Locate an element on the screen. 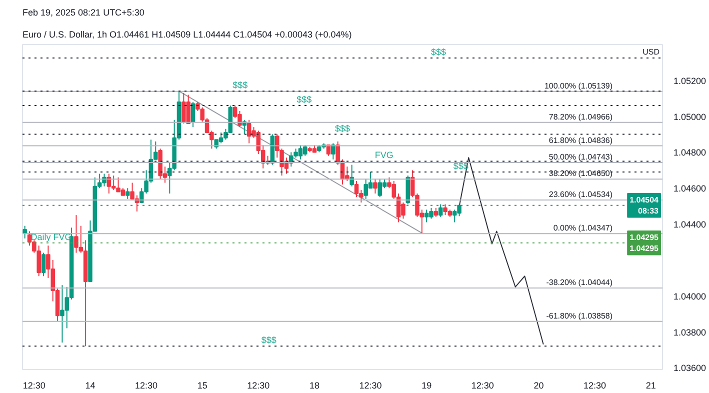  y-tick-label: 1.04000 is located at coordinates (690, 296).